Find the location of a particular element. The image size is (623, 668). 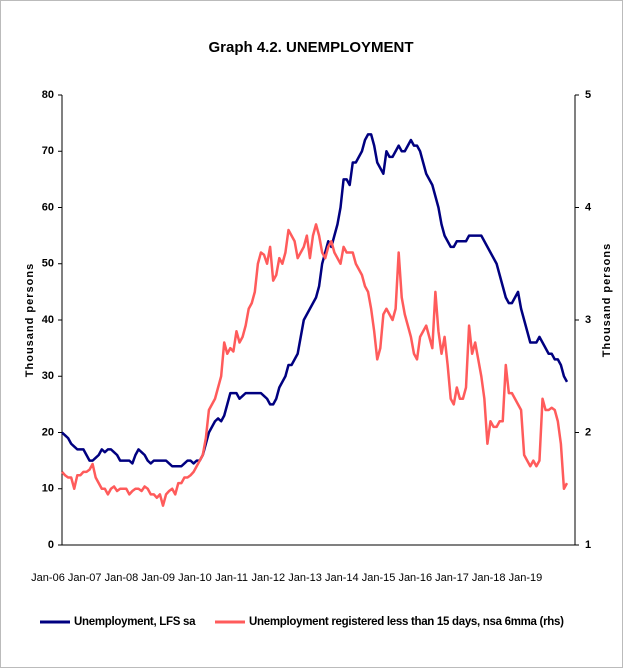

x-tick-label: Jan-10 is located at coordinates (195, 578).